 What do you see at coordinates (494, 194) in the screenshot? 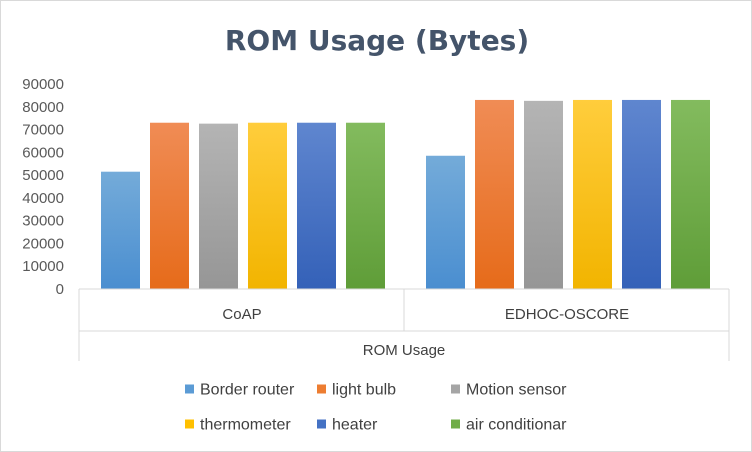
I see `bar-light-bulb-edhoc-oscore` at bounding box center [494, 194].